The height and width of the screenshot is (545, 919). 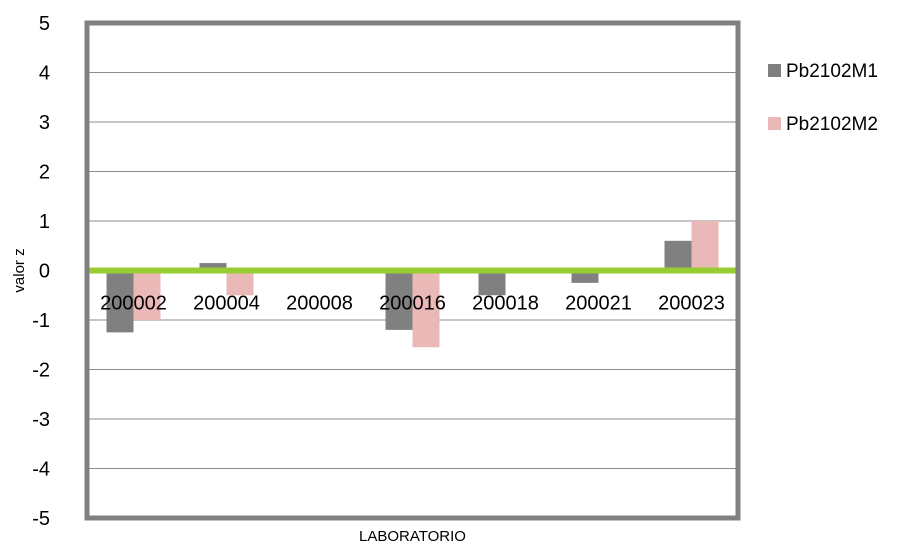 I want to click on legend: Pb2102M1 Pb2102M2, so click(x=823, y=98).